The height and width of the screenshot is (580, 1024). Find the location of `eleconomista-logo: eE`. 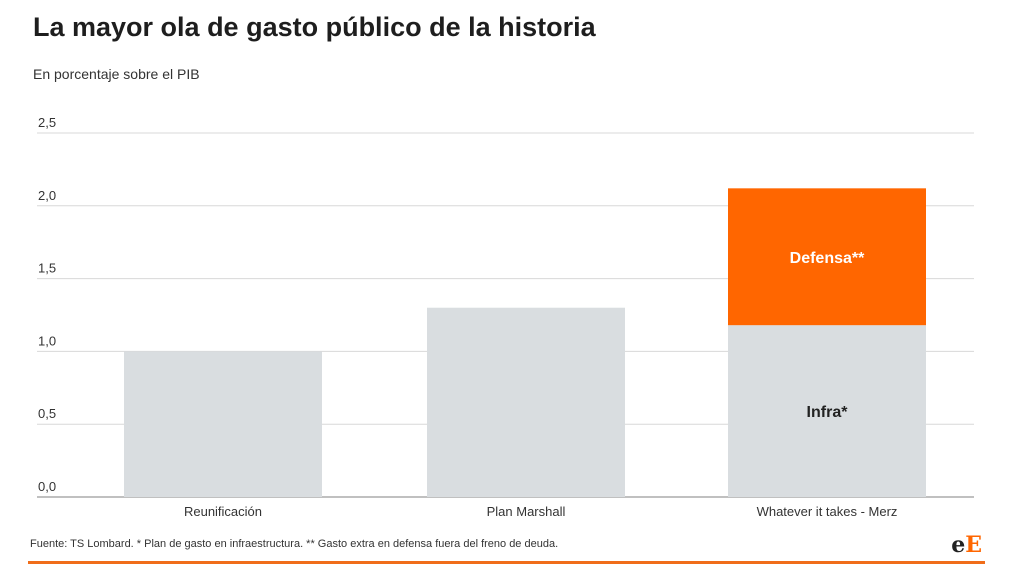

eleconomista-logo: eE is located at coordinates (966, 545).